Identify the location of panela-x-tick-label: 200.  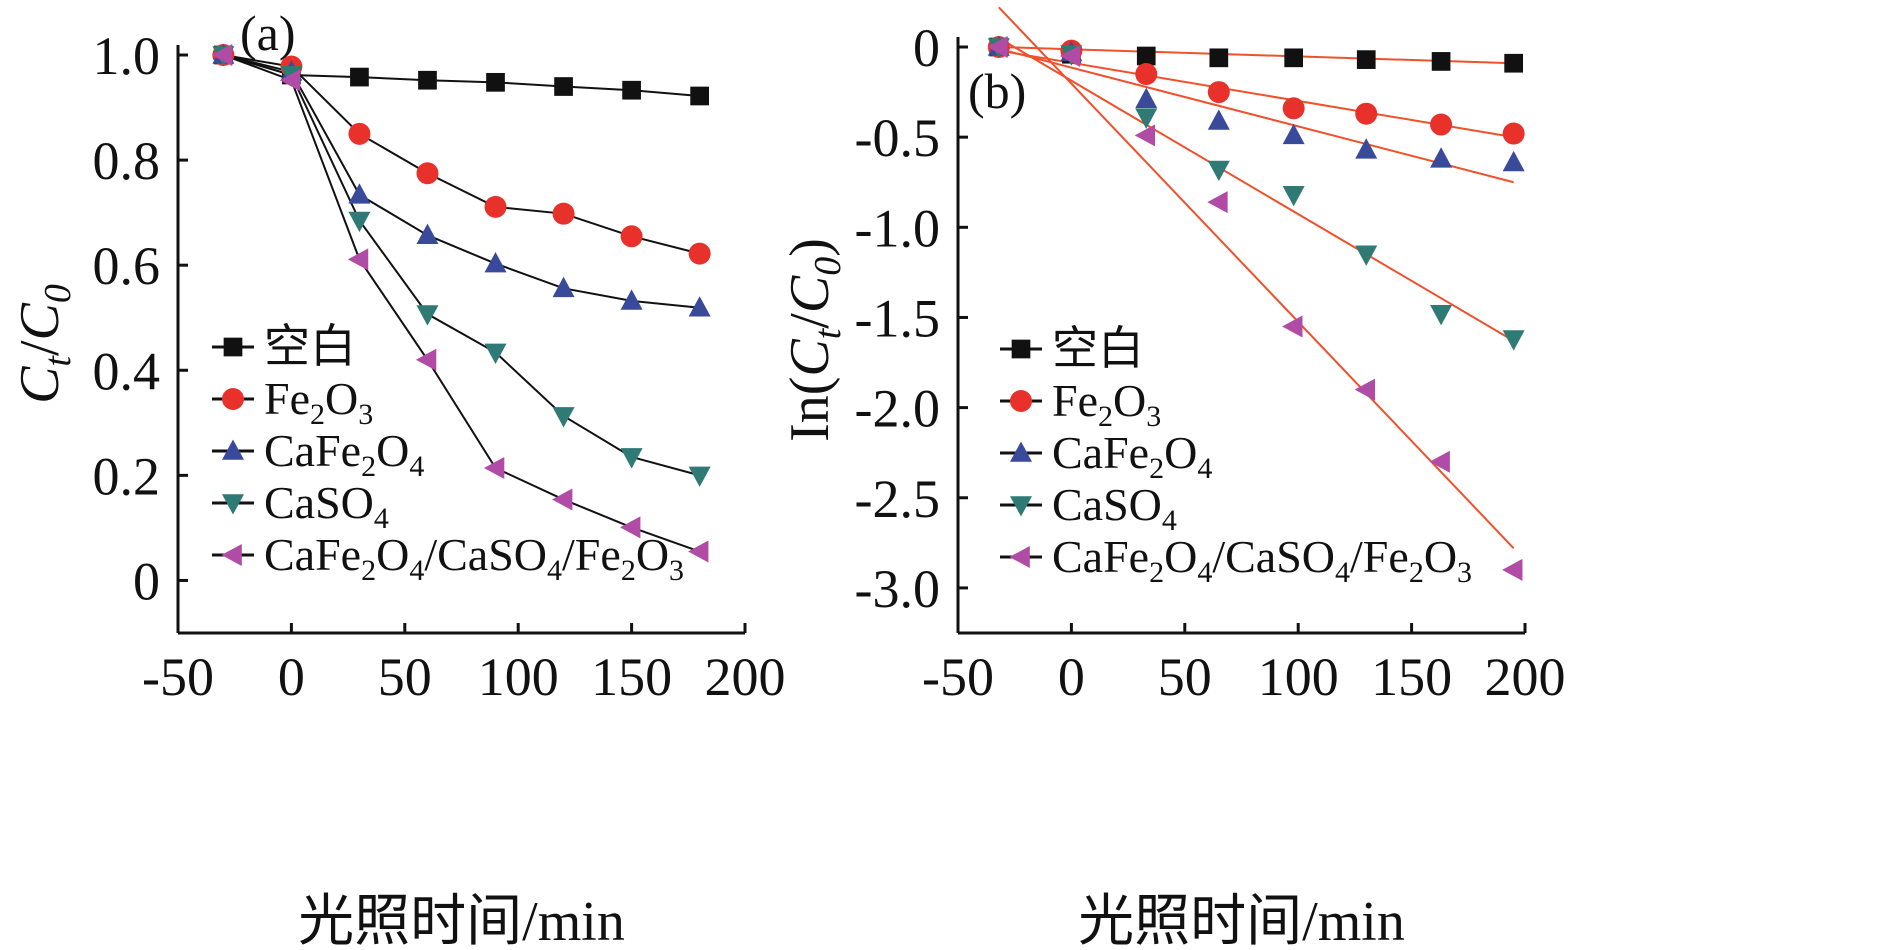
(745, 677).